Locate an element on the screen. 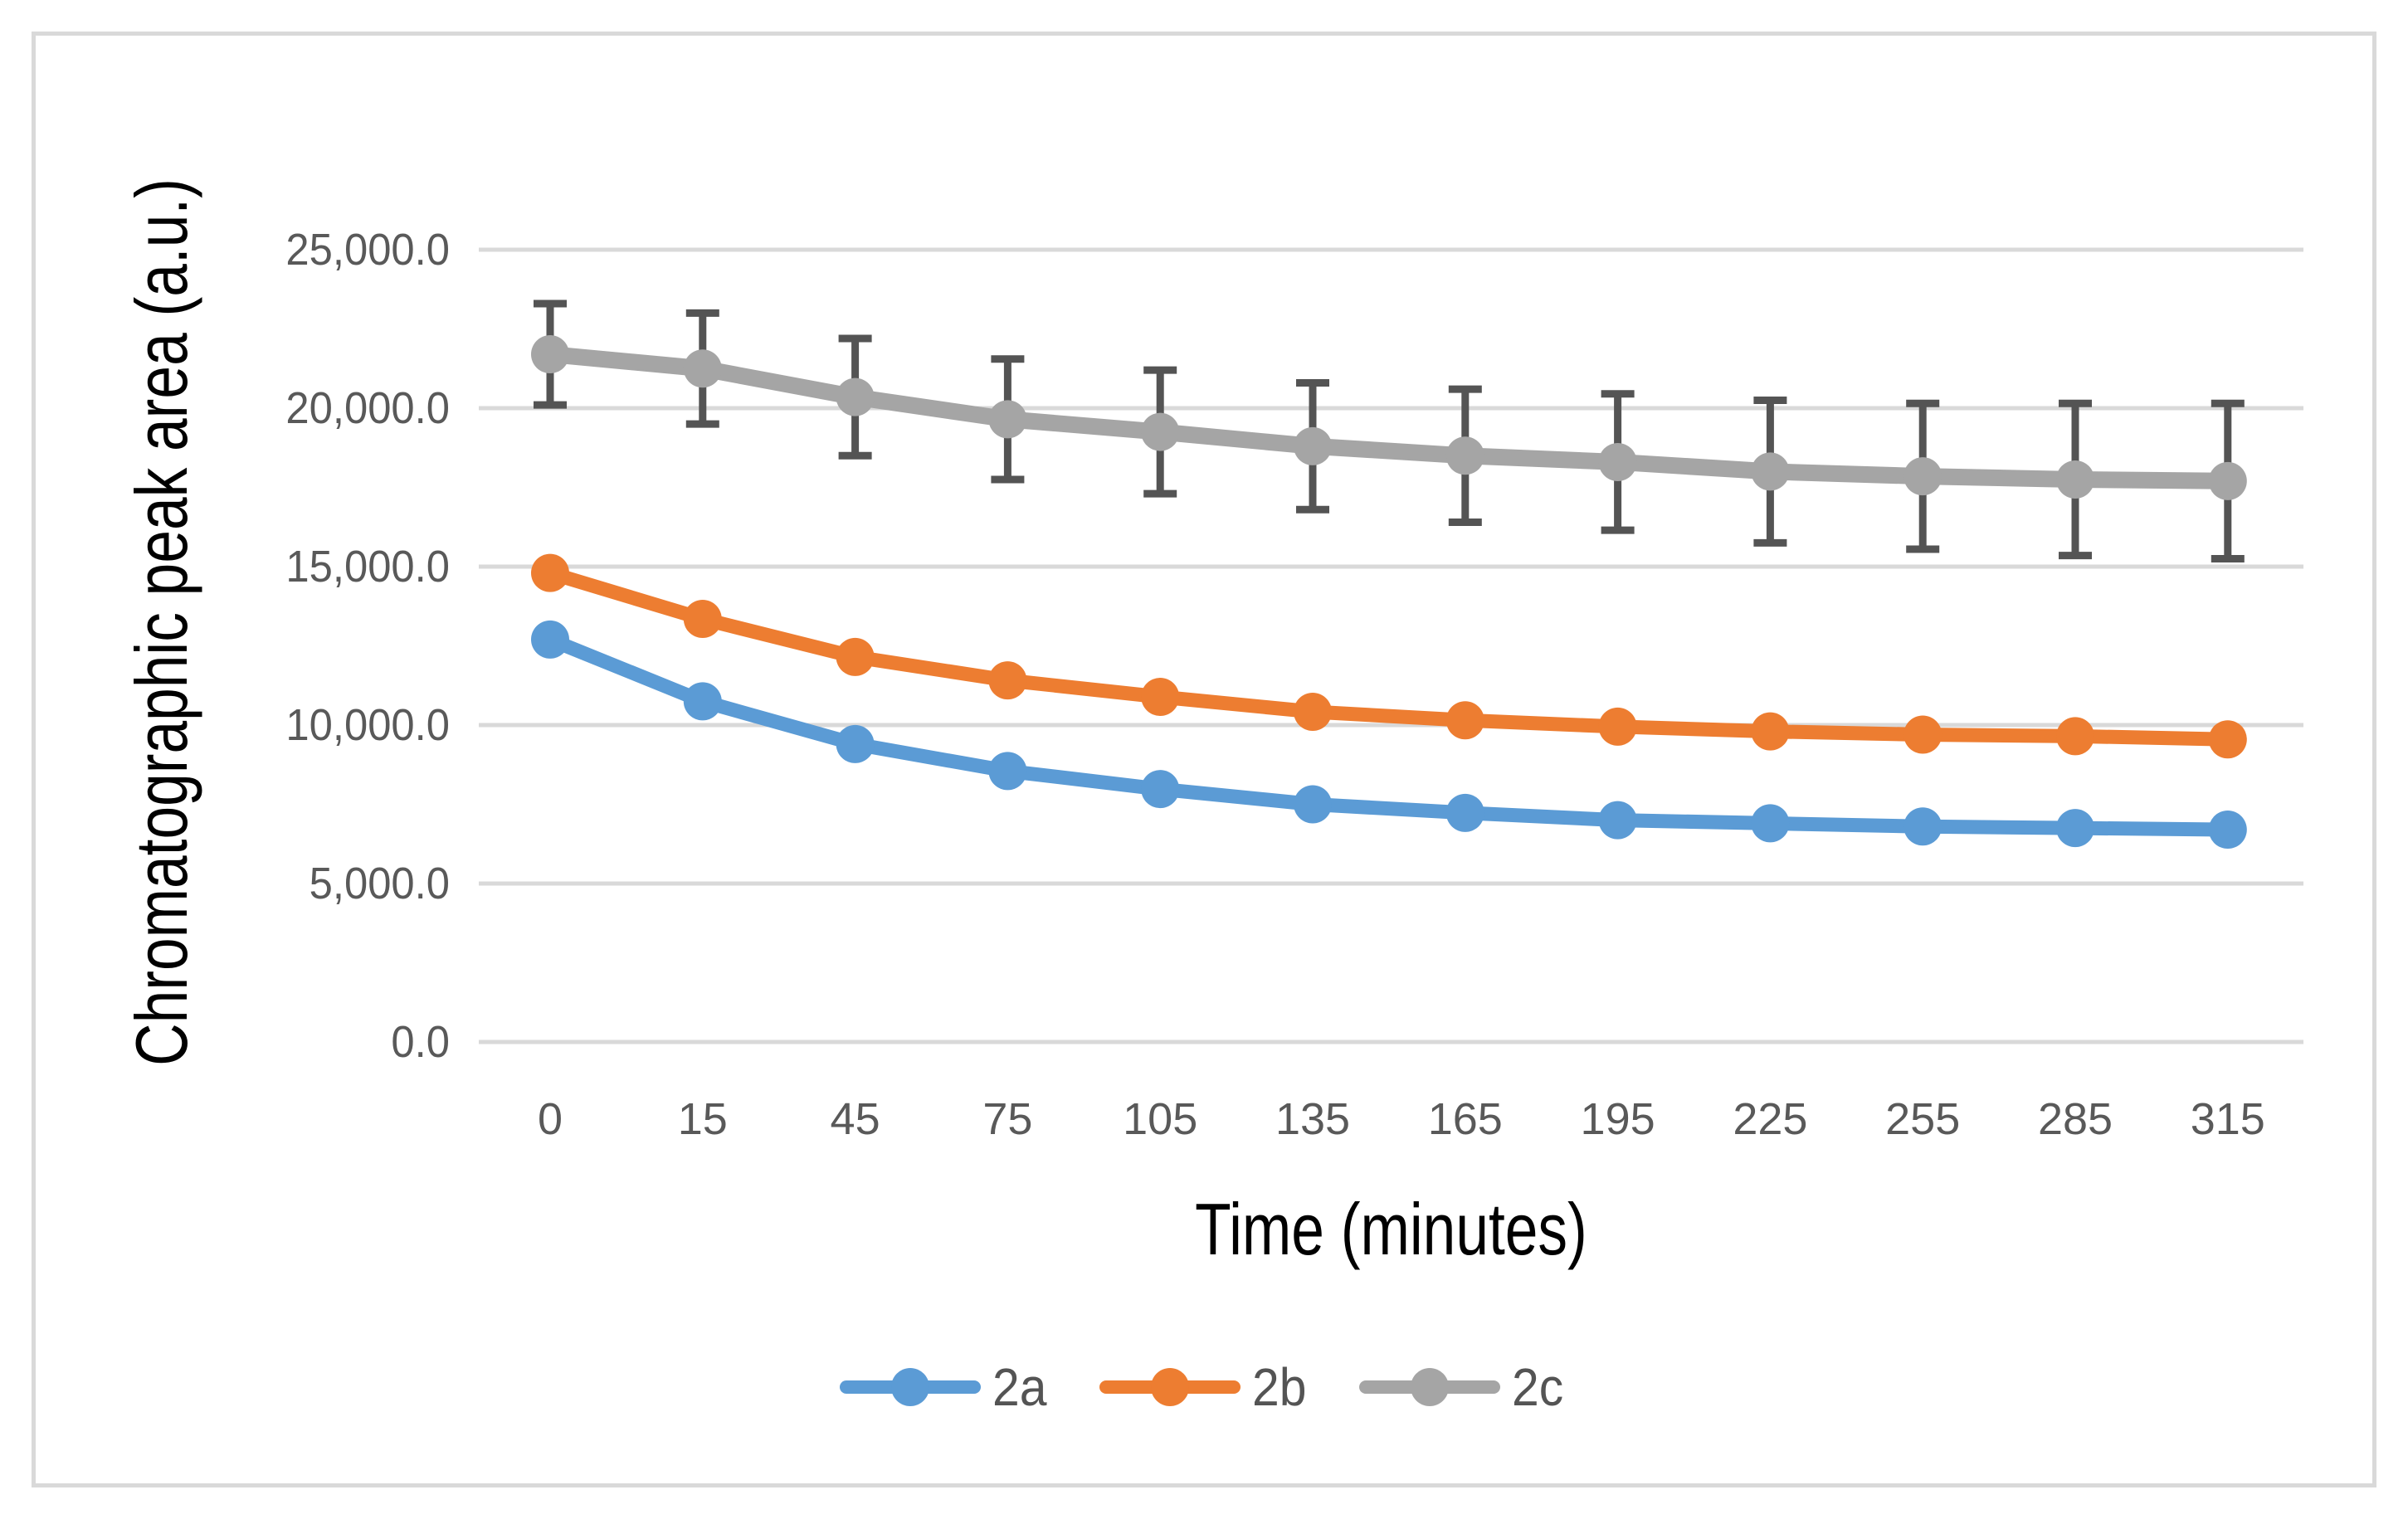 This screenshot has width=2408, height=1519. y-tick-label: 15,000.0 is located at coordinates (367, 567).